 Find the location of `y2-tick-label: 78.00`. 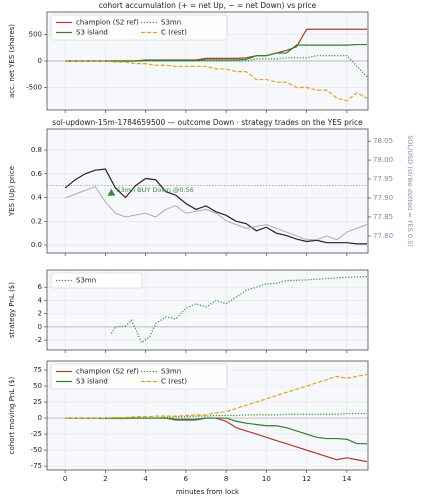

y2-tick-label: 78.00 is located at coordinates (383, 160).